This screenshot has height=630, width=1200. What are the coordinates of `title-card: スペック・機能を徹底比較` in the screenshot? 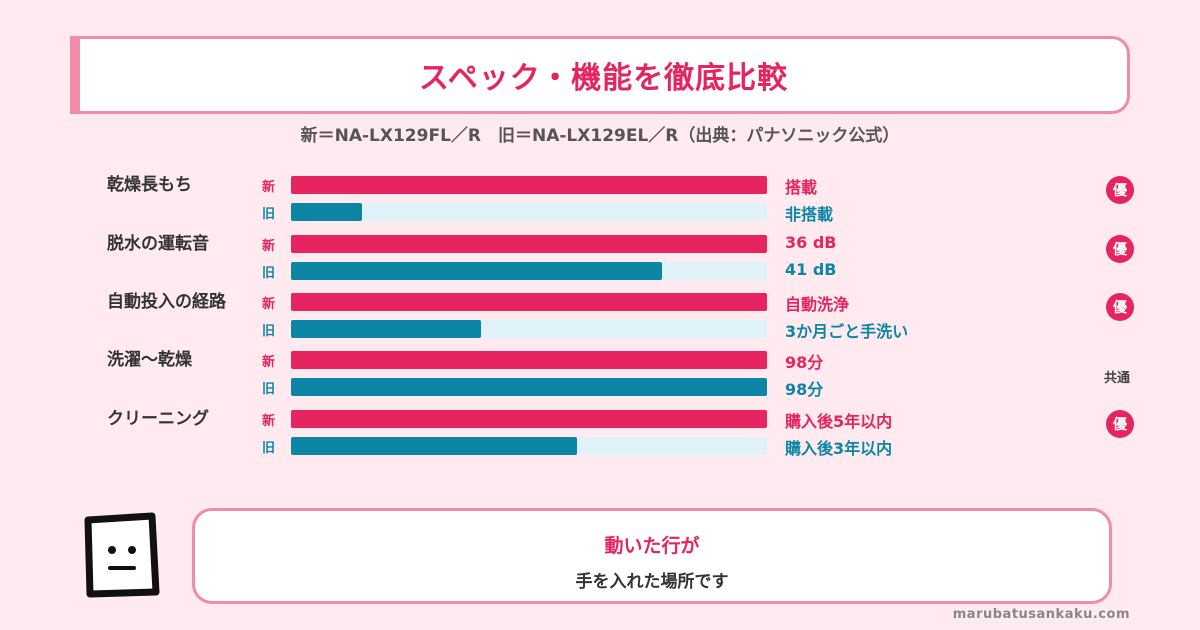 It's located at (600, 75).